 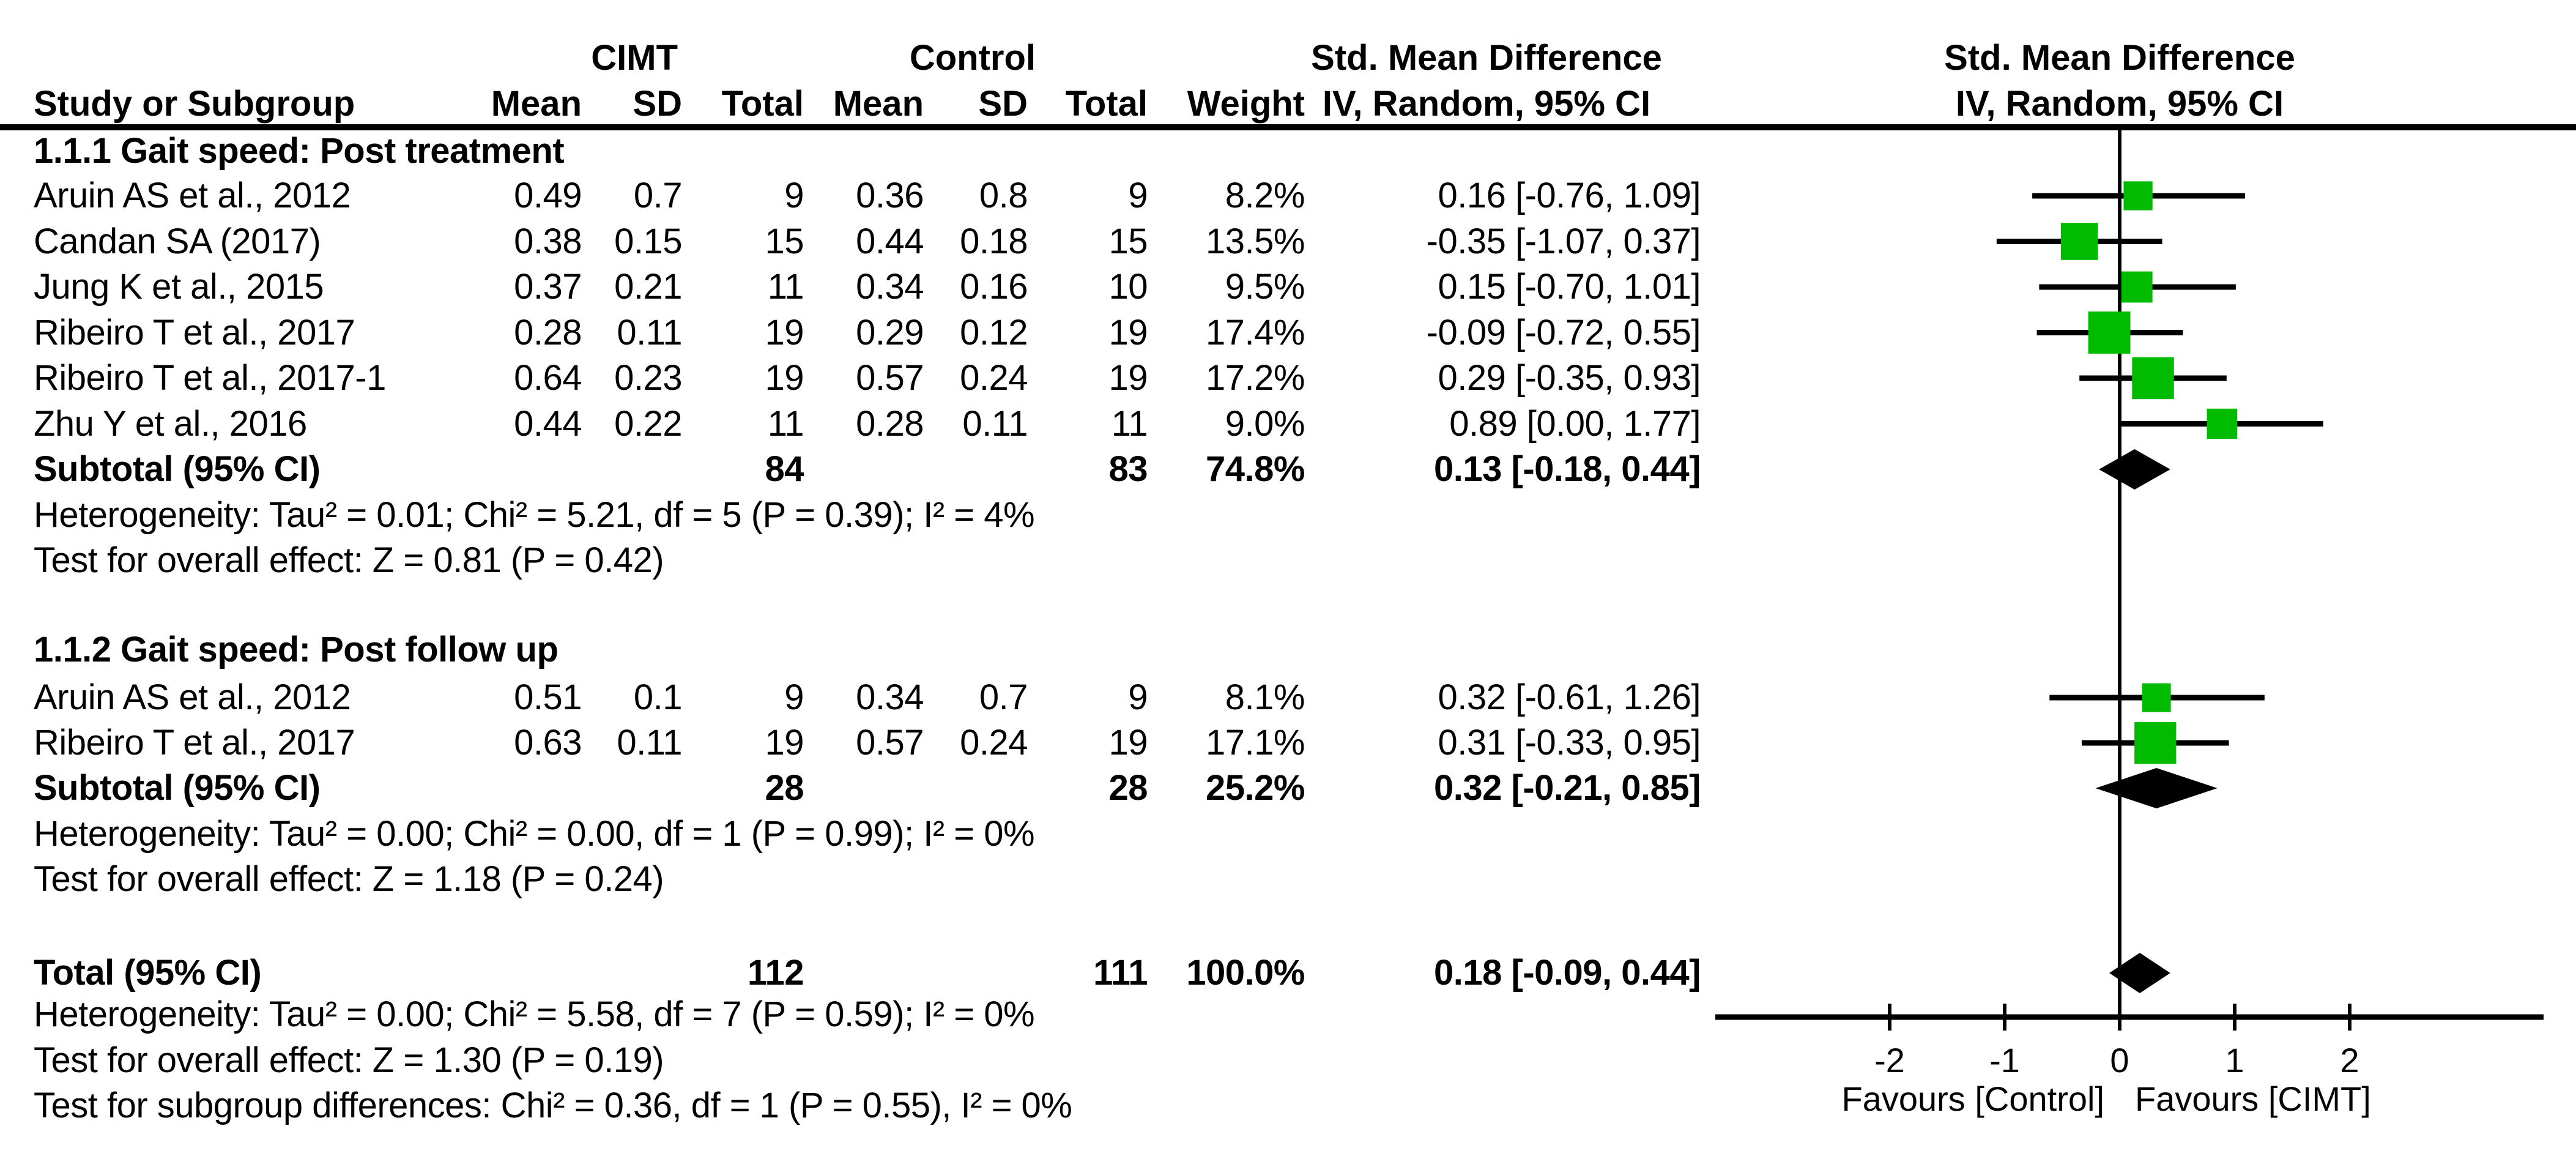 I want to click on cell-weight: 9.0%, so click(x=1265, y=423).